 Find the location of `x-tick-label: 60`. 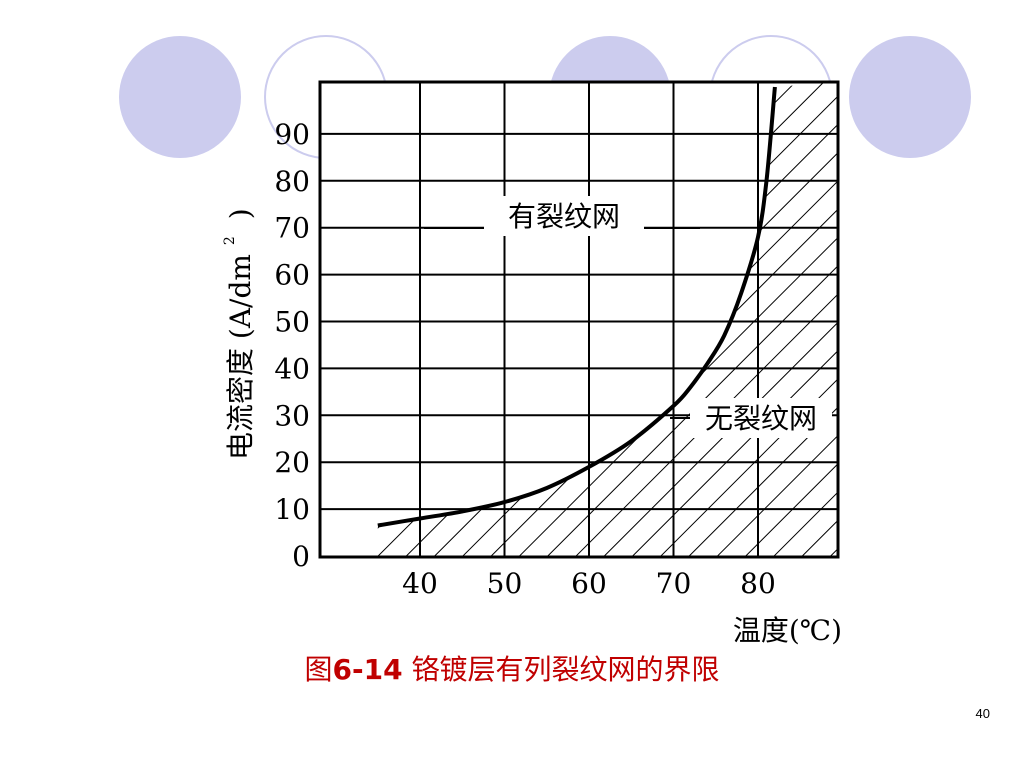

x-tick-label: 60 is located at coordinates (589, 583).